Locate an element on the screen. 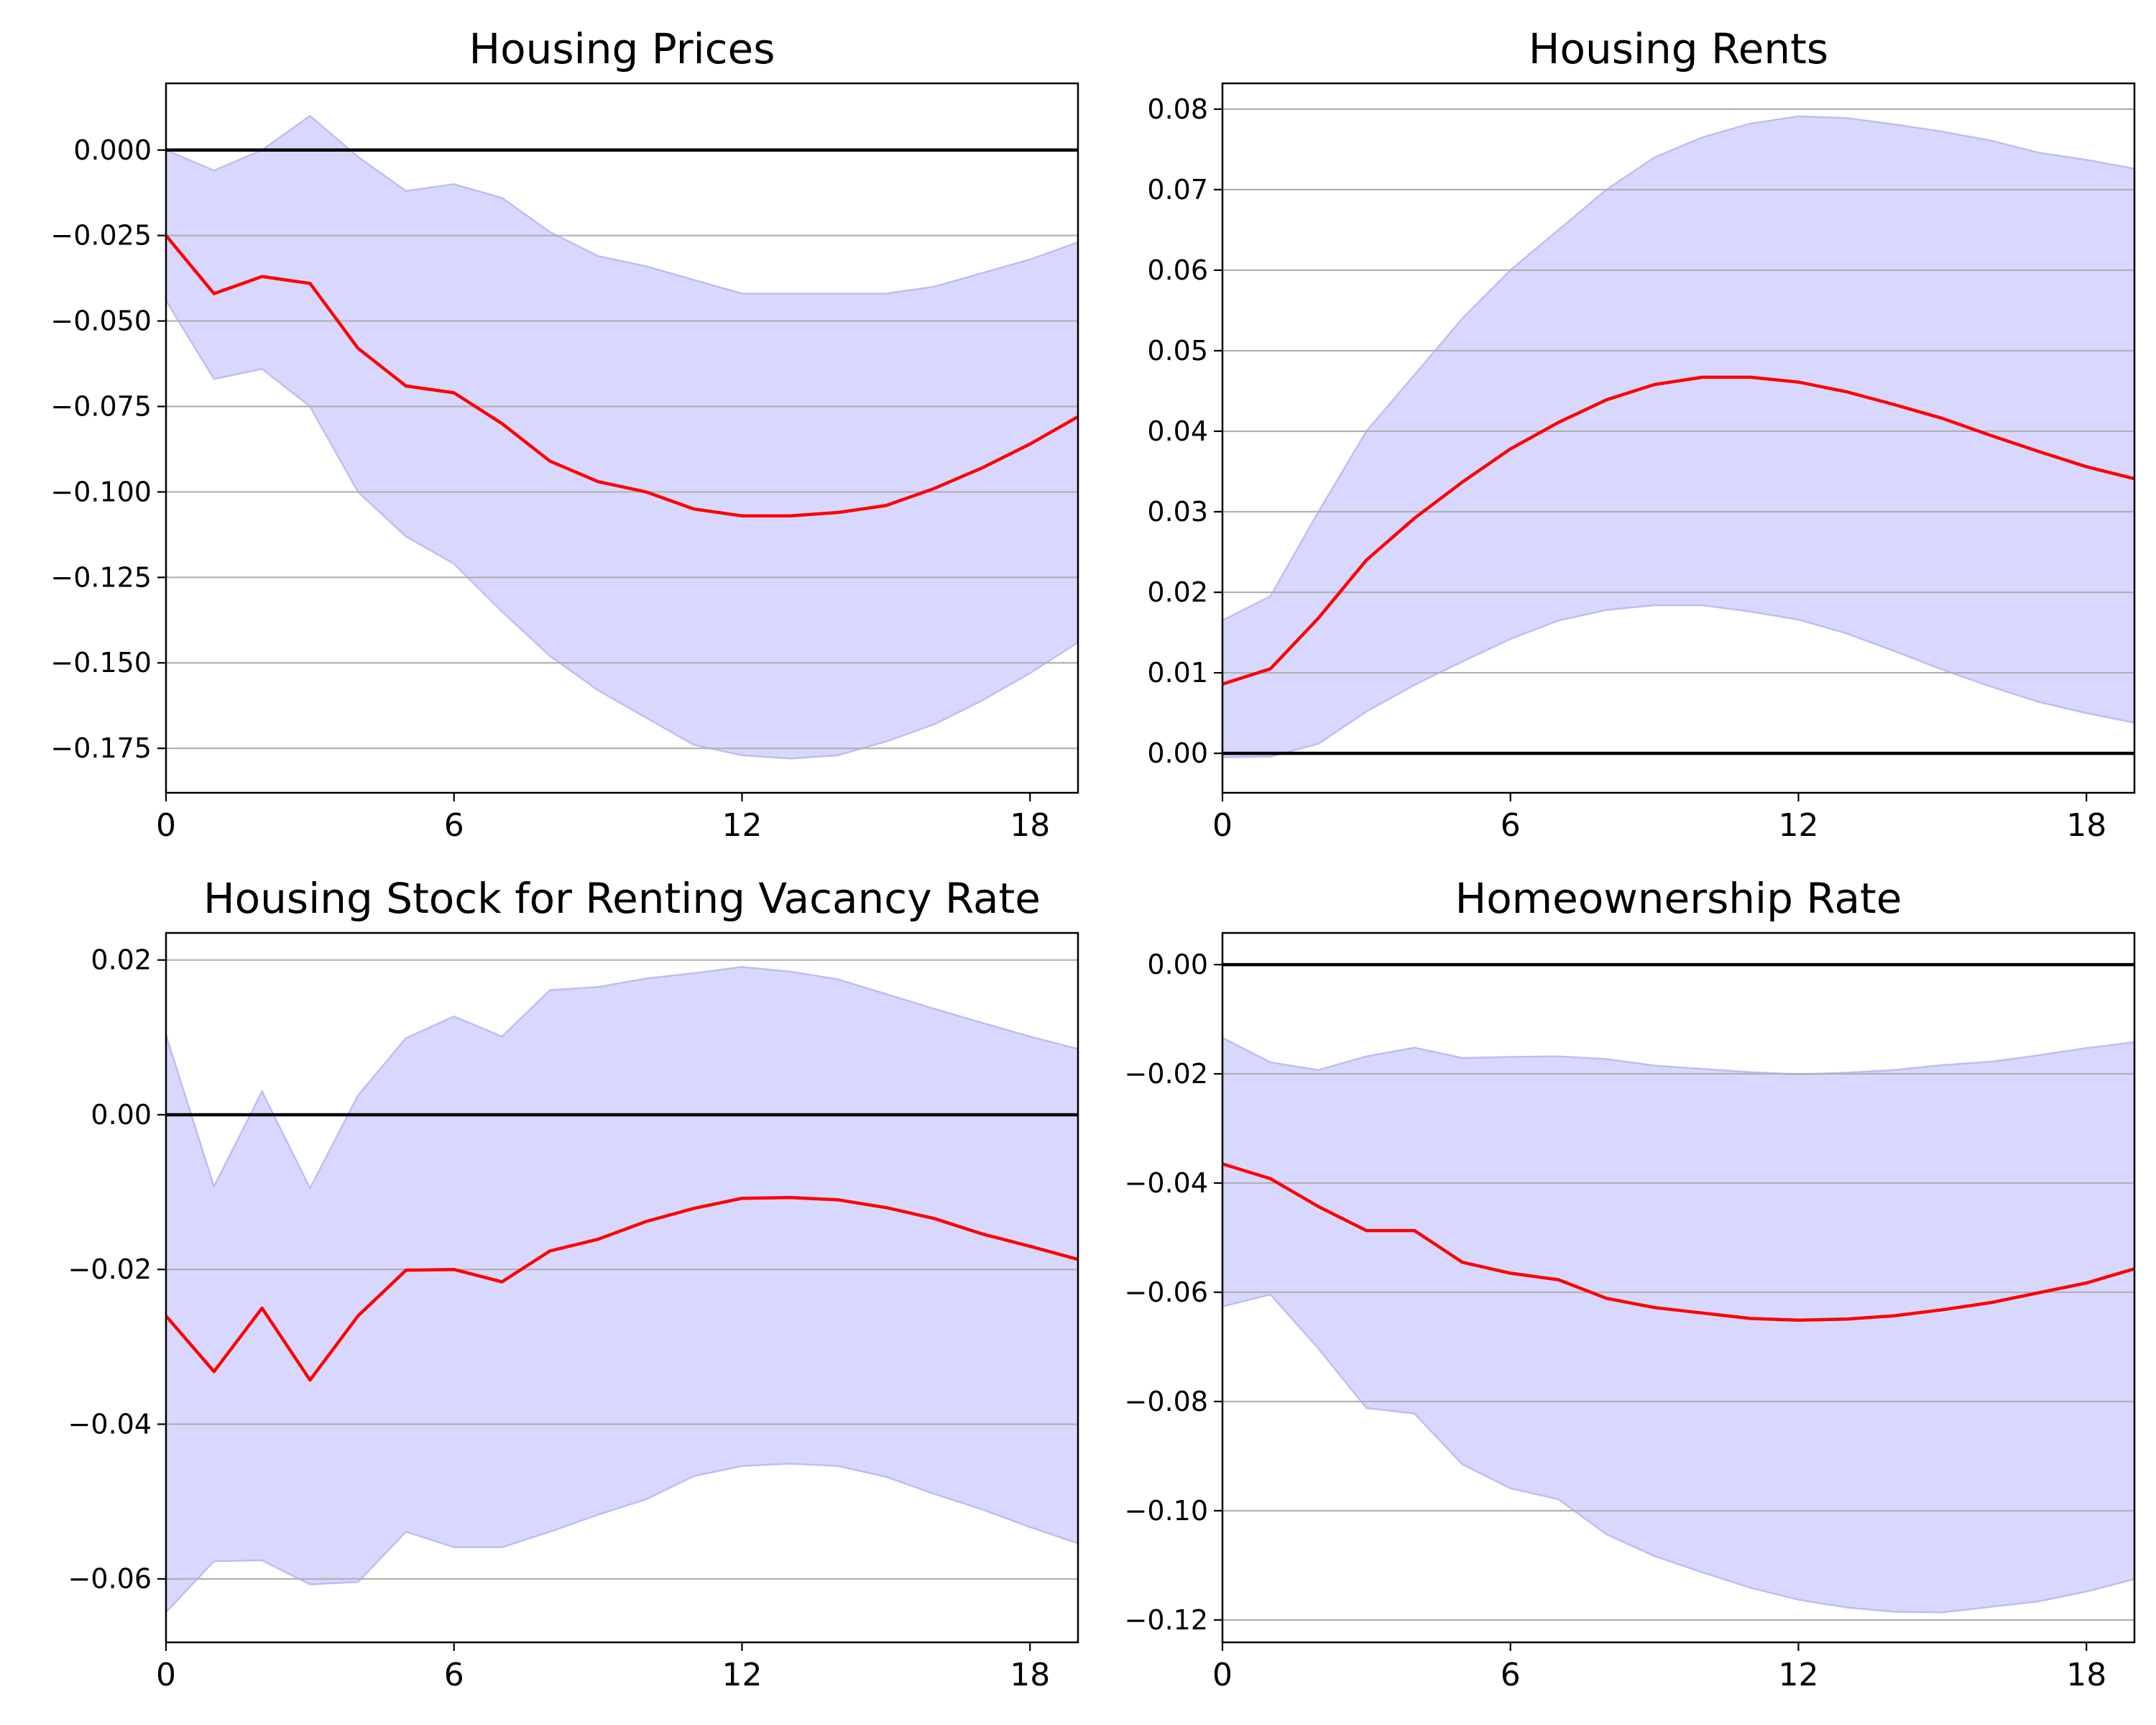 Image resolution: width=2156 pixels, height=1725 pixels. y-tick-label: 0.000 is located at coordinates (113, 150).